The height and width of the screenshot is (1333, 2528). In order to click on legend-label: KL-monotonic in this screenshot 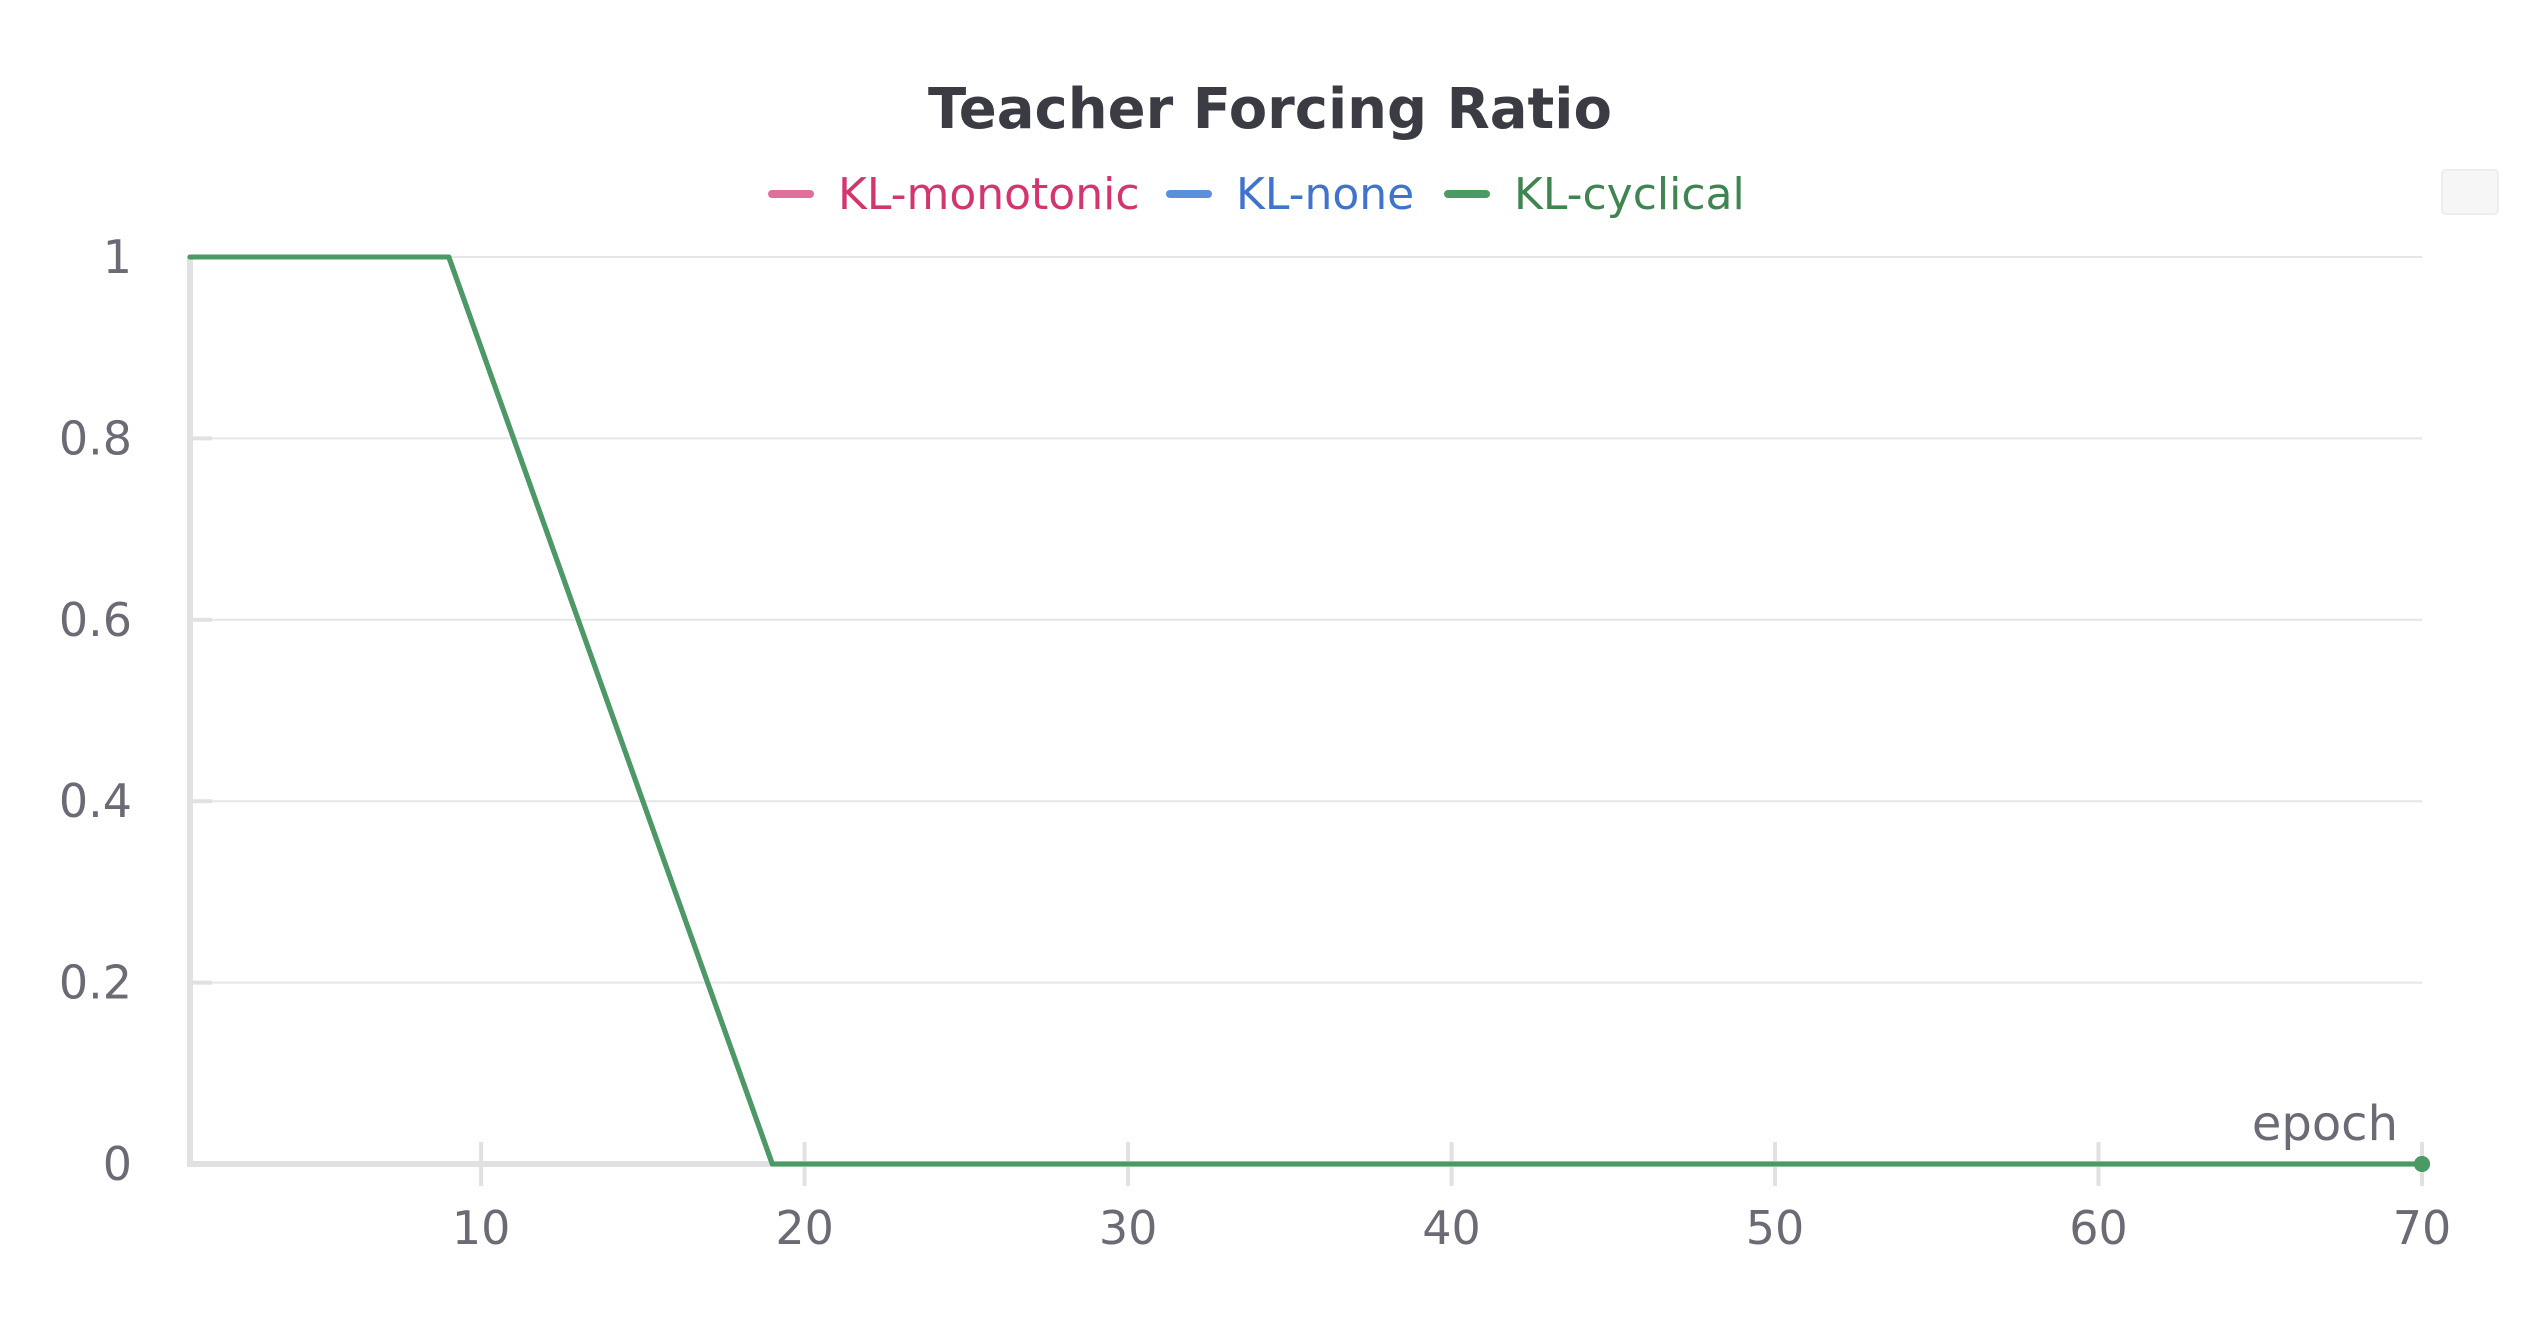, I will do `click(989, 194)`.